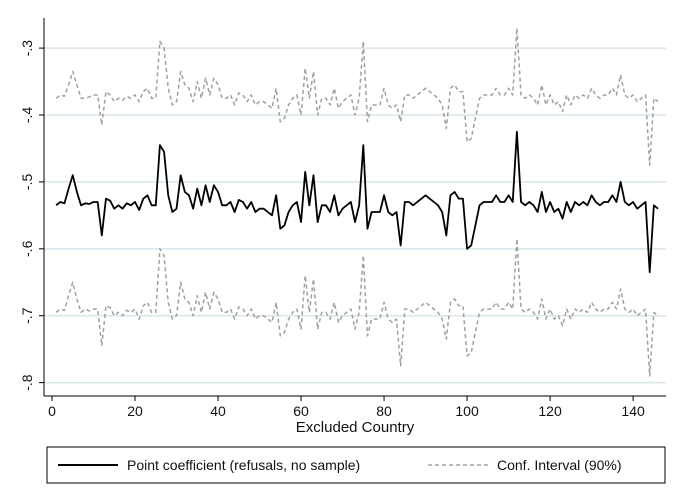 This screenshot has height=496, width=683. I want to click on y-tick-label-2: -.5, so click(27, 182).